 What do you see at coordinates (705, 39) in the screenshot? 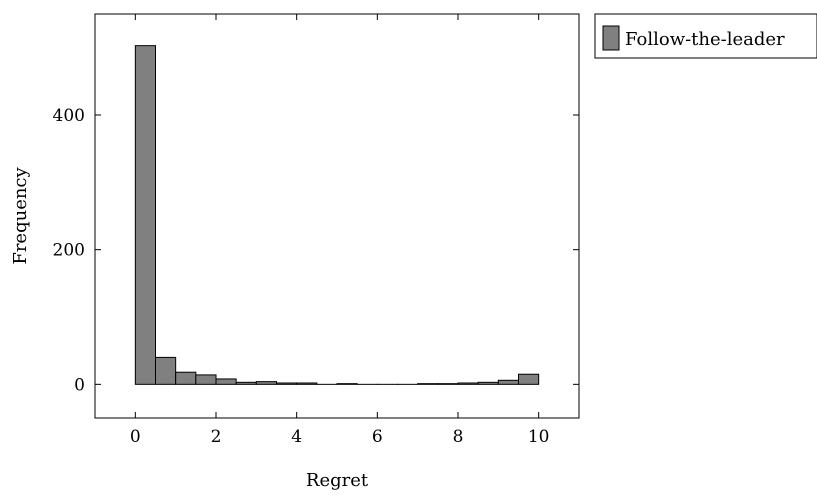
I see `legend-label: Follow-the-leader` at bounding box center [705, 39].